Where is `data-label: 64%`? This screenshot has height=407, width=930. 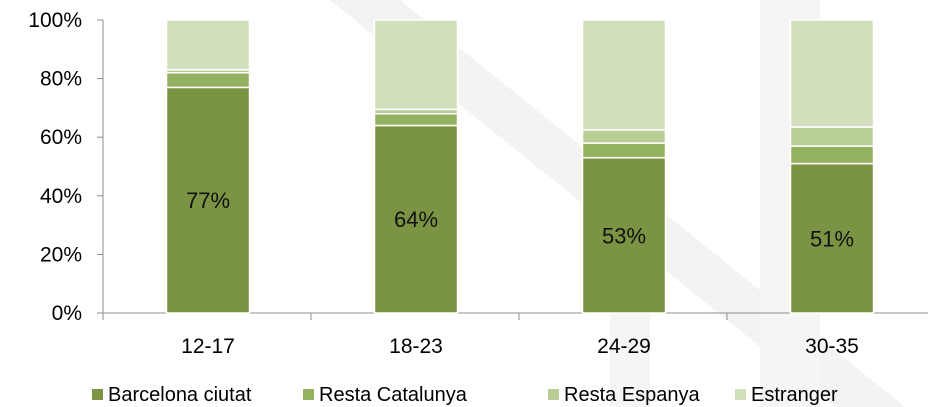
data-label: 64% is located at coordinates (416, 219).